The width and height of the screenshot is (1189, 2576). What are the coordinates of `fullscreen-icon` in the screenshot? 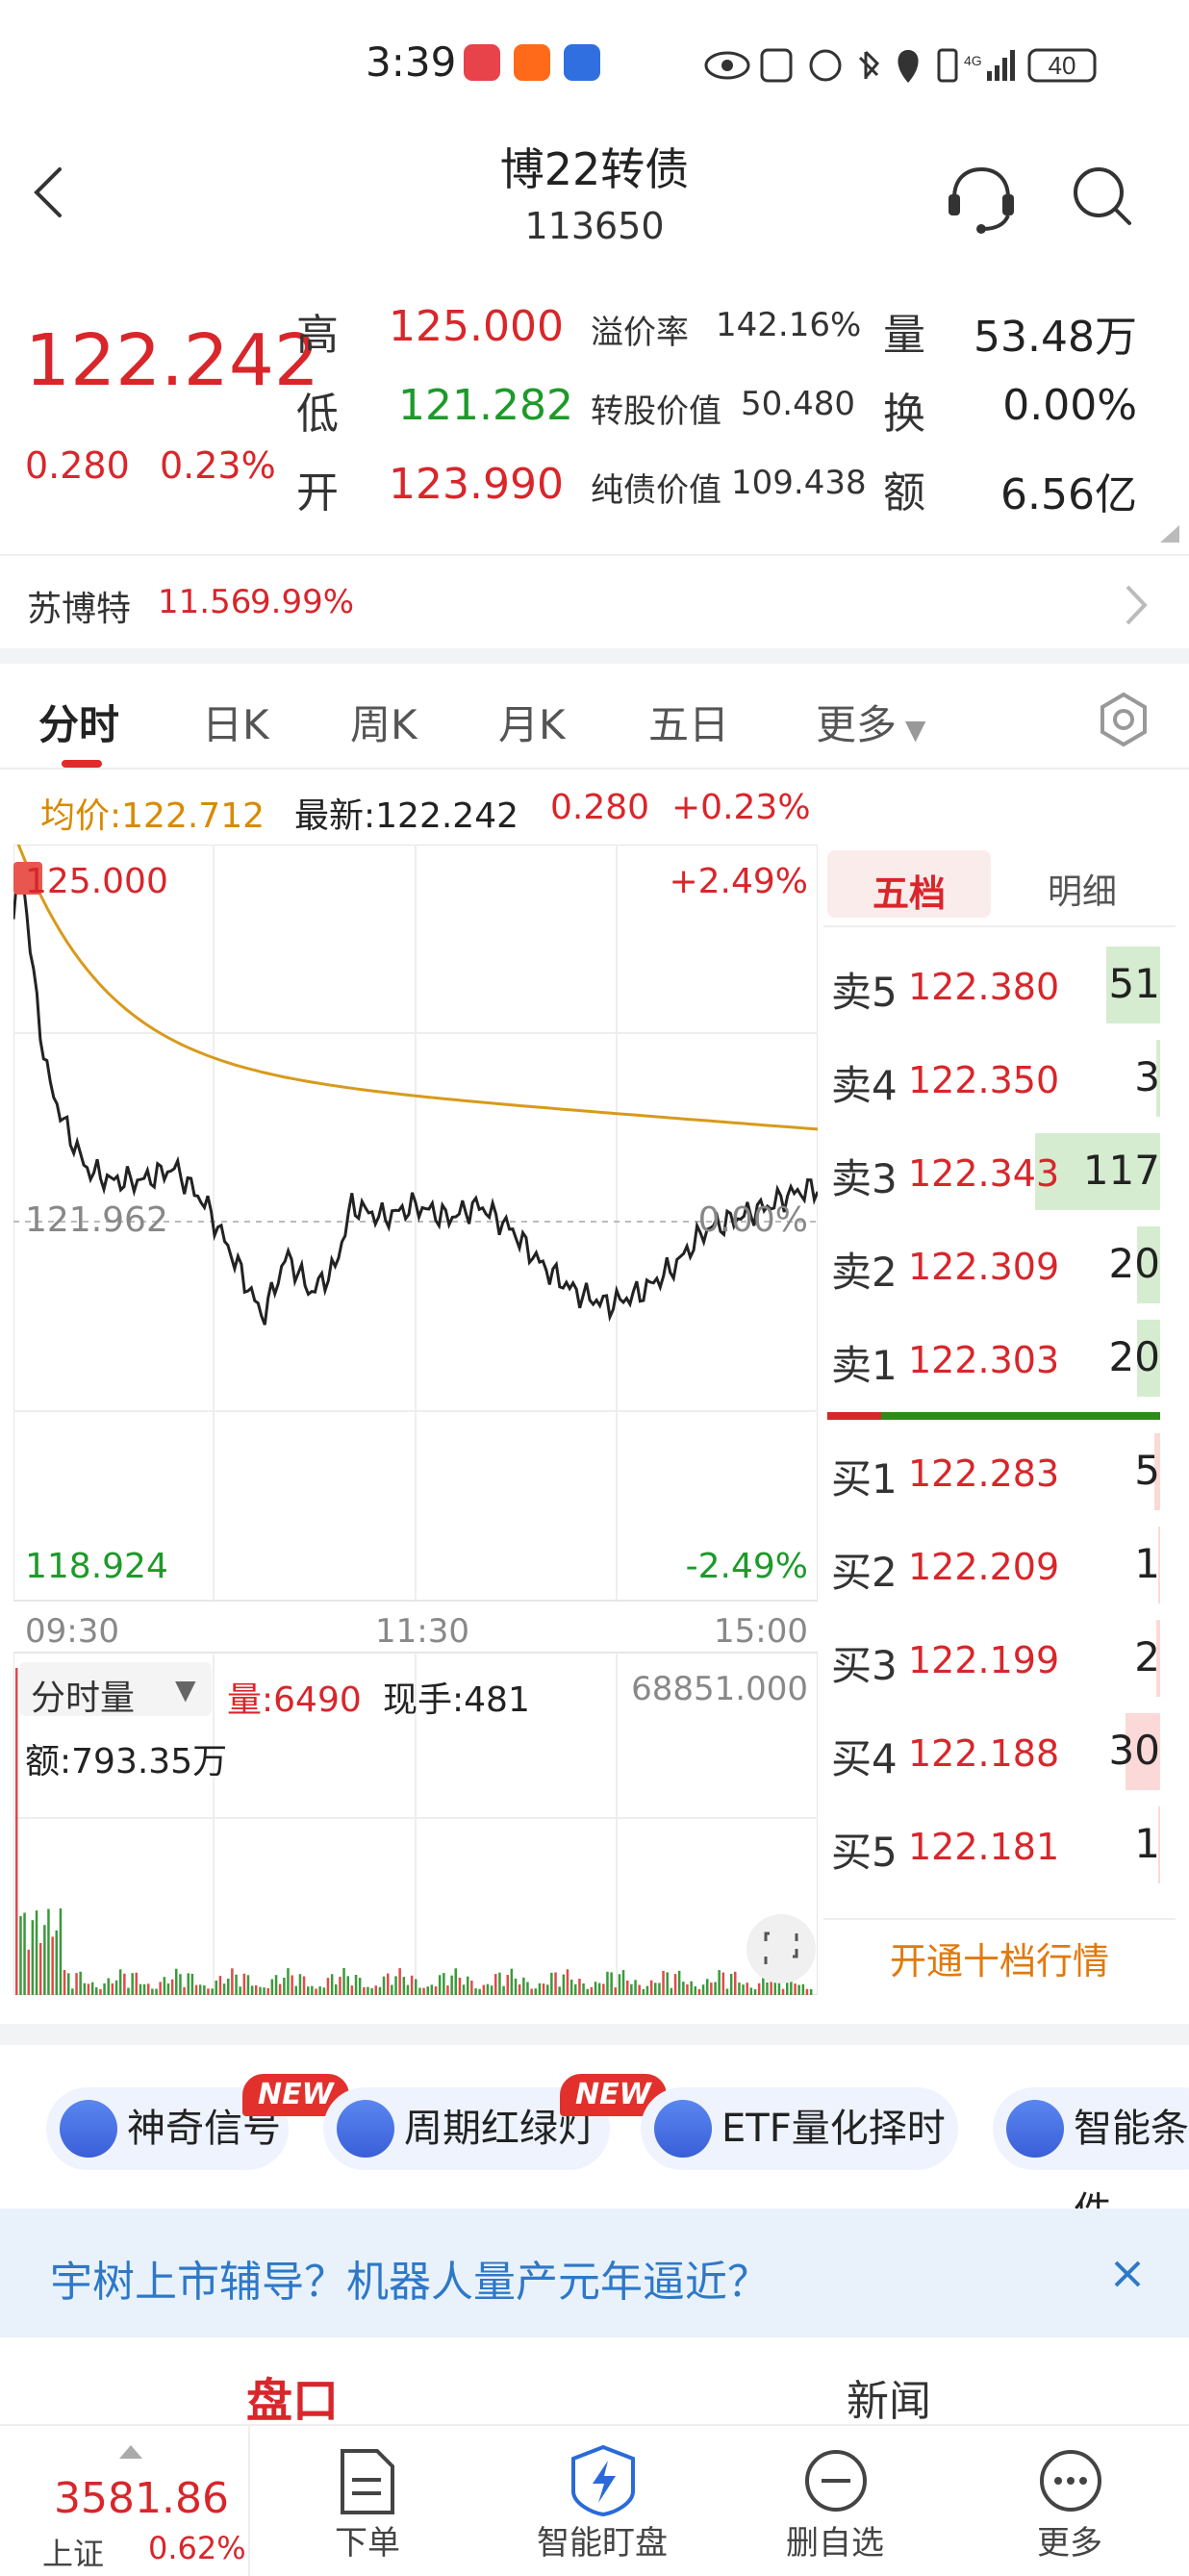 It's located at (781, 1948).